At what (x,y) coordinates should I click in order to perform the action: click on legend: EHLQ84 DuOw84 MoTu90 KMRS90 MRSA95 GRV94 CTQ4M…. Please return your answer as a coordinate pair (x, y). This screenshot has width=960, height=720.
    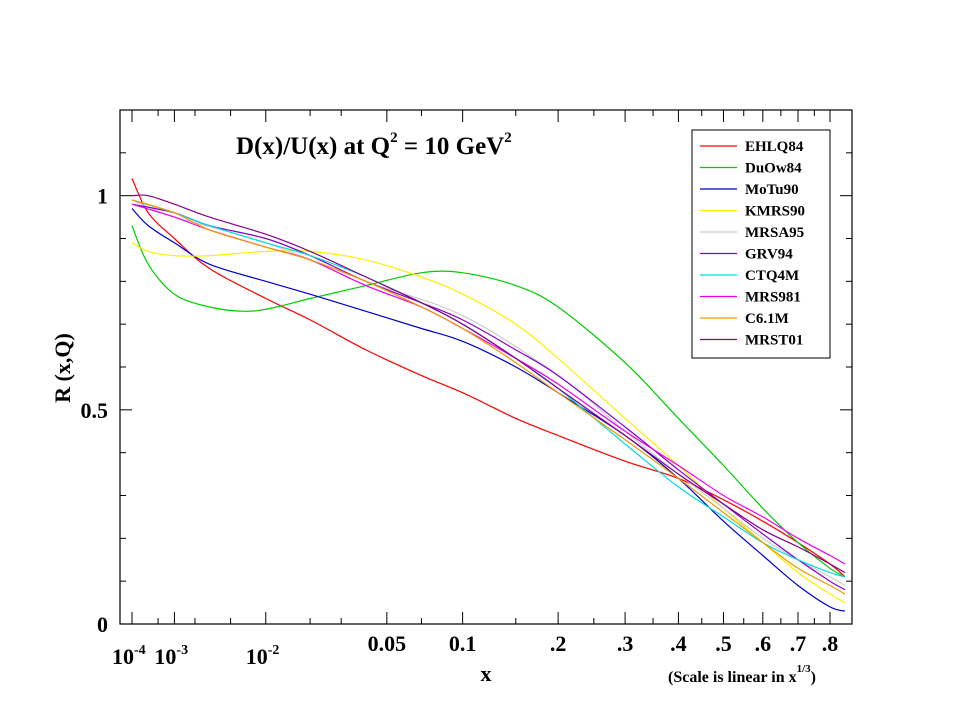
    Looking at the image, I should click on (761, 244).